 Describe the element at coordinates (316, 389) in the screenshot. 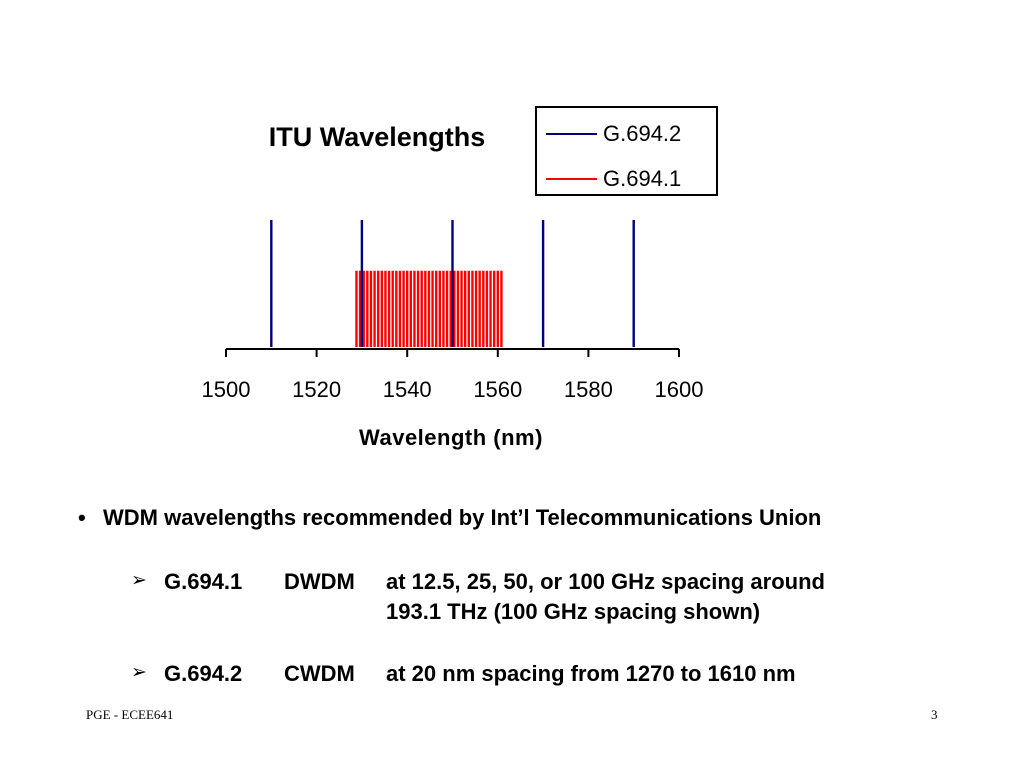

I see `x-tick-label: 1520` at that location.